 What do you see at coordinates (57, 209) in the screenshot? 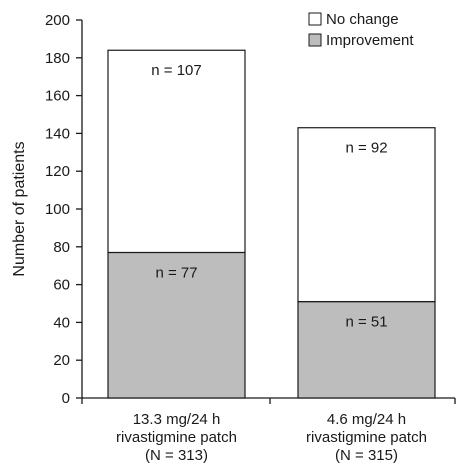
I see `y-tick-label: 100` at bounding box center [57, 209].